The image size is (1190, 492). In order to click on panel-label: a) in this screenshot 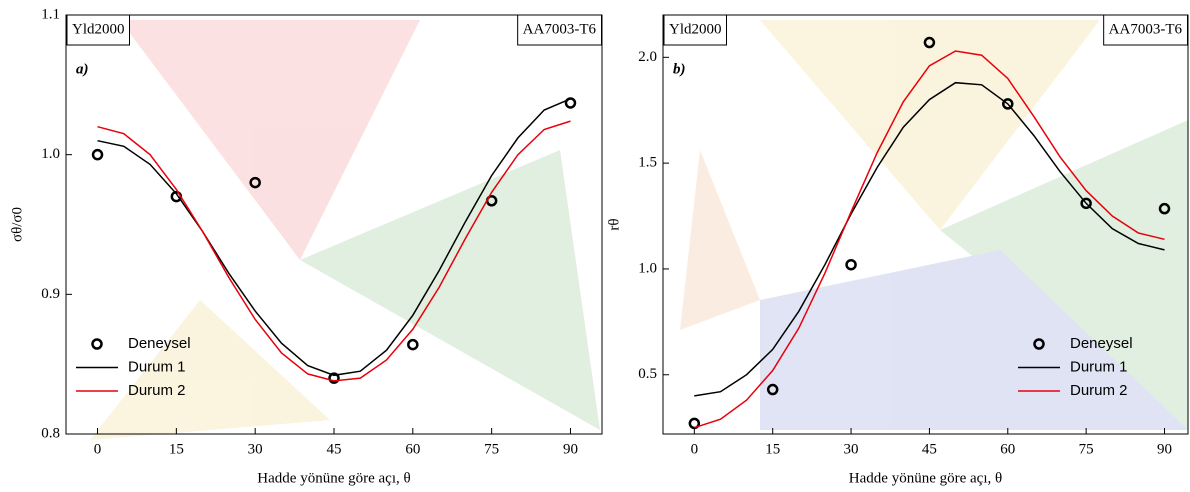, I will do `click(82, 69)`.